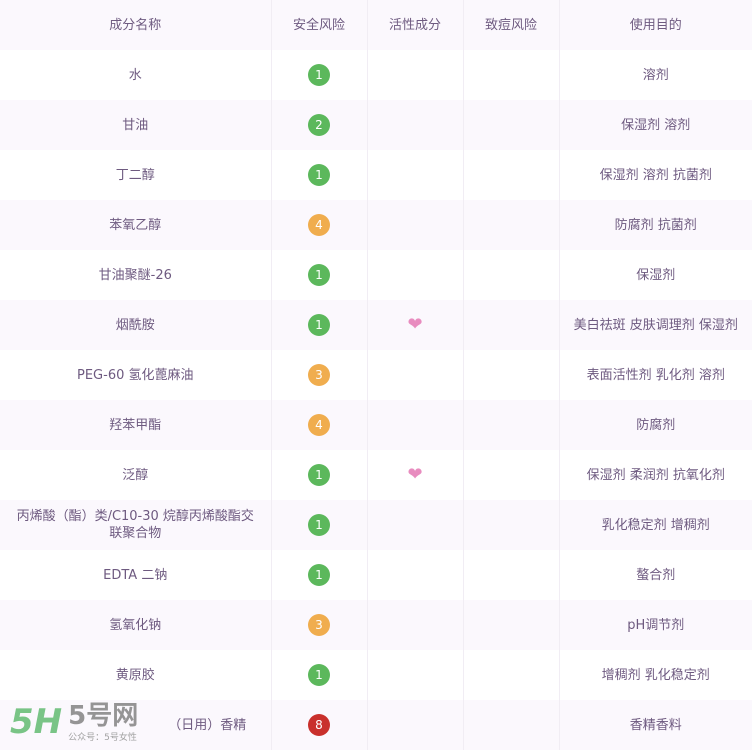 The height and width of the screenshot is (751, 752). Describe the element at coordinates (655, 25) in the screenshot. I see `header-purpose: 使用目的` at that location.